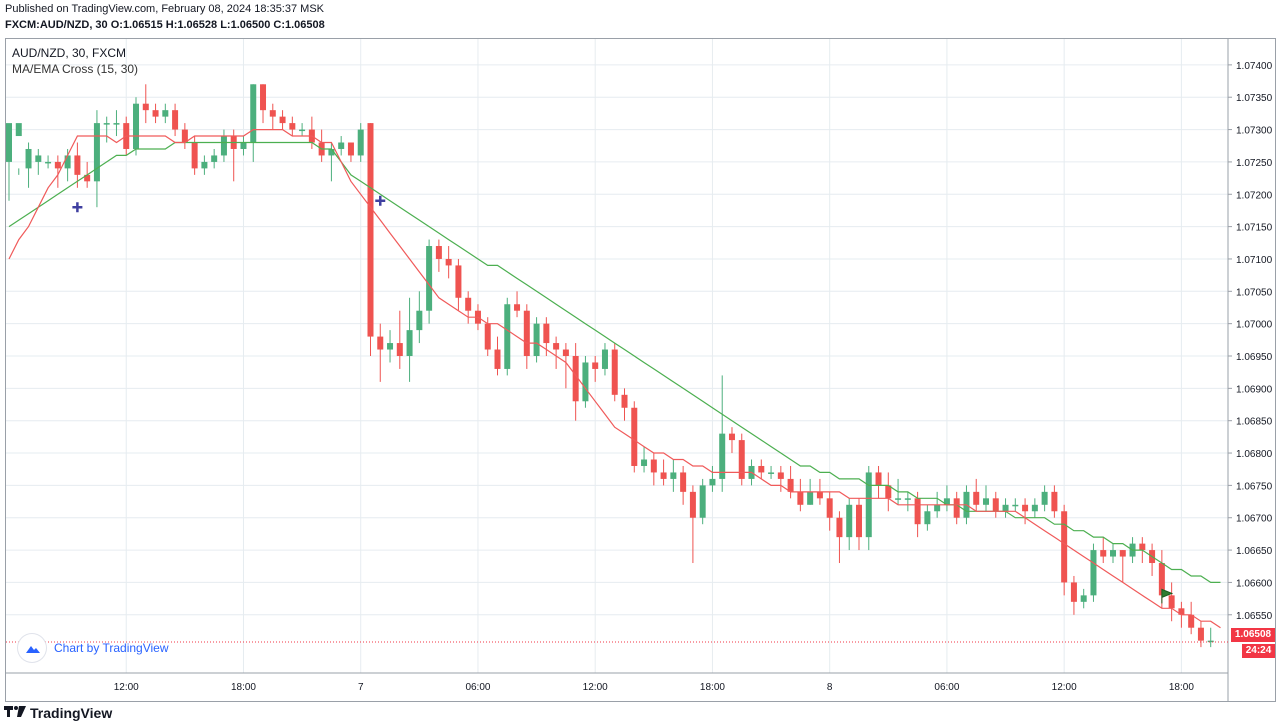 This screenshot has height=728, width=1280. I want to click on tradingview-badge: Chart by TradingView, so click(93, 648).